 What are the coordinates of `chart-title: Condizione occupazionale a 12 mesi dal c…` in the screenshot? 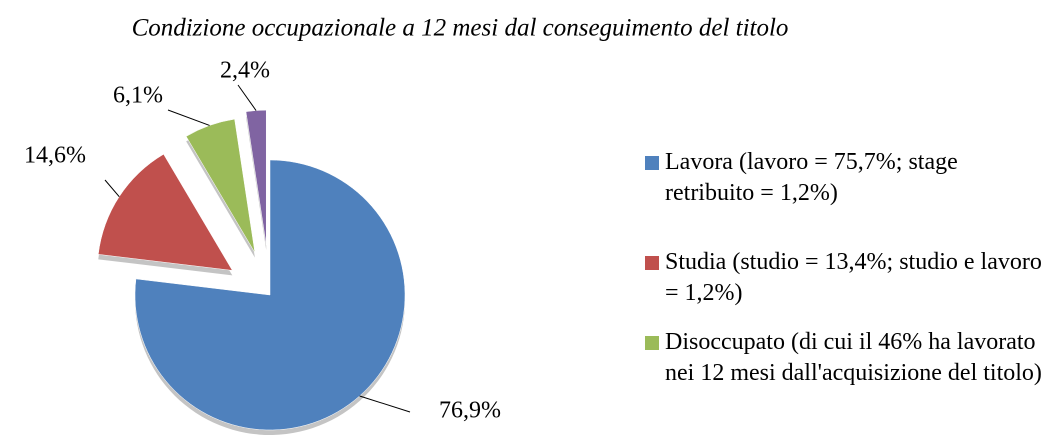 It's located at (460, 28).